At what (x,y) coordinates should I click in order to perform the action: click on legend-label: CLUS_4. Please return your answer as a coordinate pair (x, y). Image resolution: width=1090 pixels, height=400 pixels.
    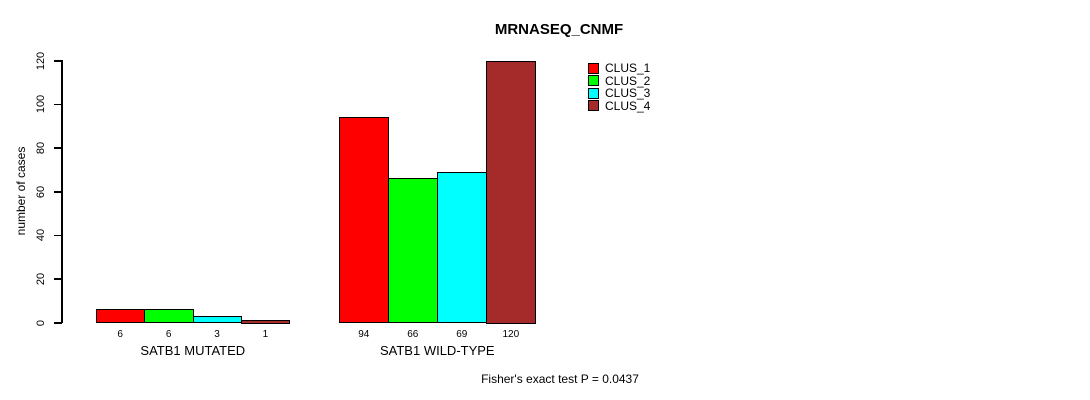
    Looking at the image, I should click on (628, 105).